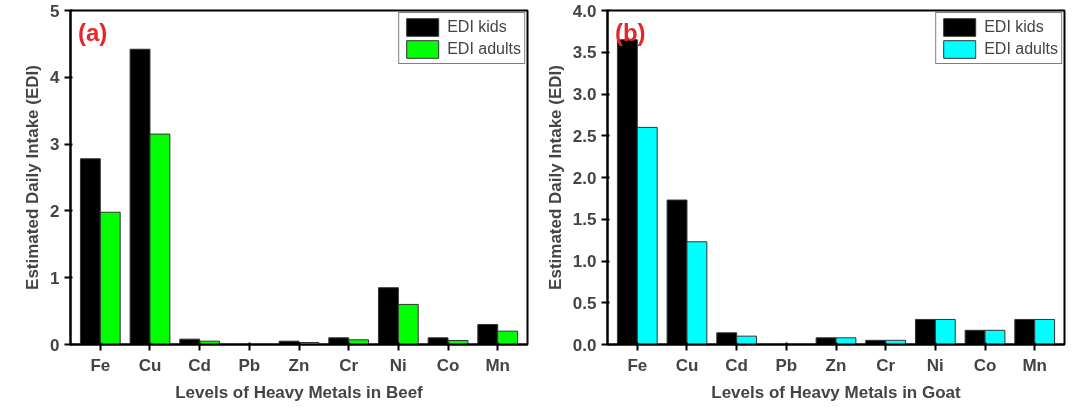 The image size is (1079, 408). I want to click on y-tick-label: 1.5, so click(584, 220).